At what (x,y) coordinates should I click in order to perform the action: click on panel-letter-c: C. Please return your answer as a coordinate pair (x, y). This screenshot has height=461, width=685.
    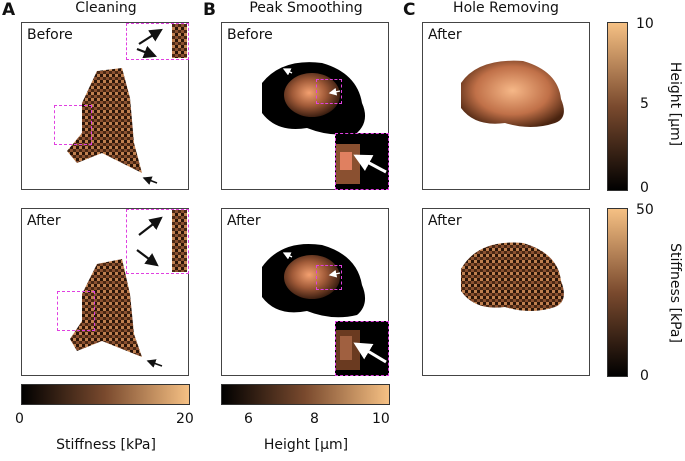
    Looking at the image, I should click on (409, 10).